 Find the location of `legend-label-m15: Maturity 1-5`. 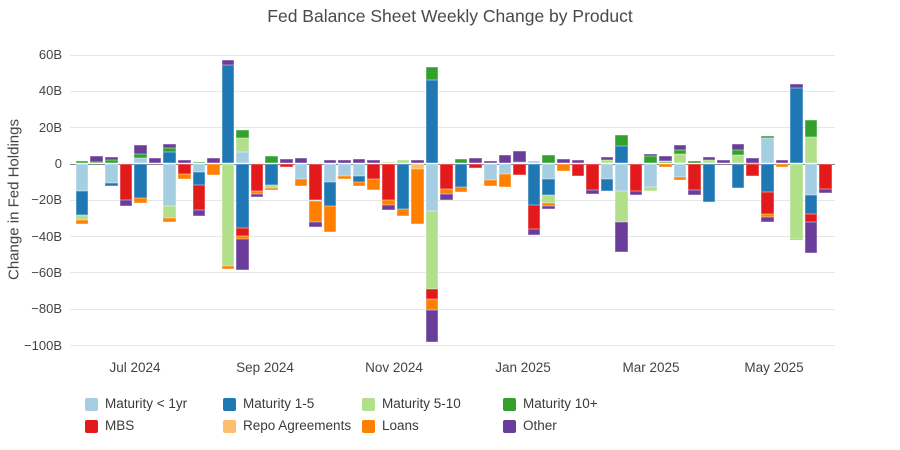

legend-label-m15: Maturity 1-5 is located at coordinates (279, 403).